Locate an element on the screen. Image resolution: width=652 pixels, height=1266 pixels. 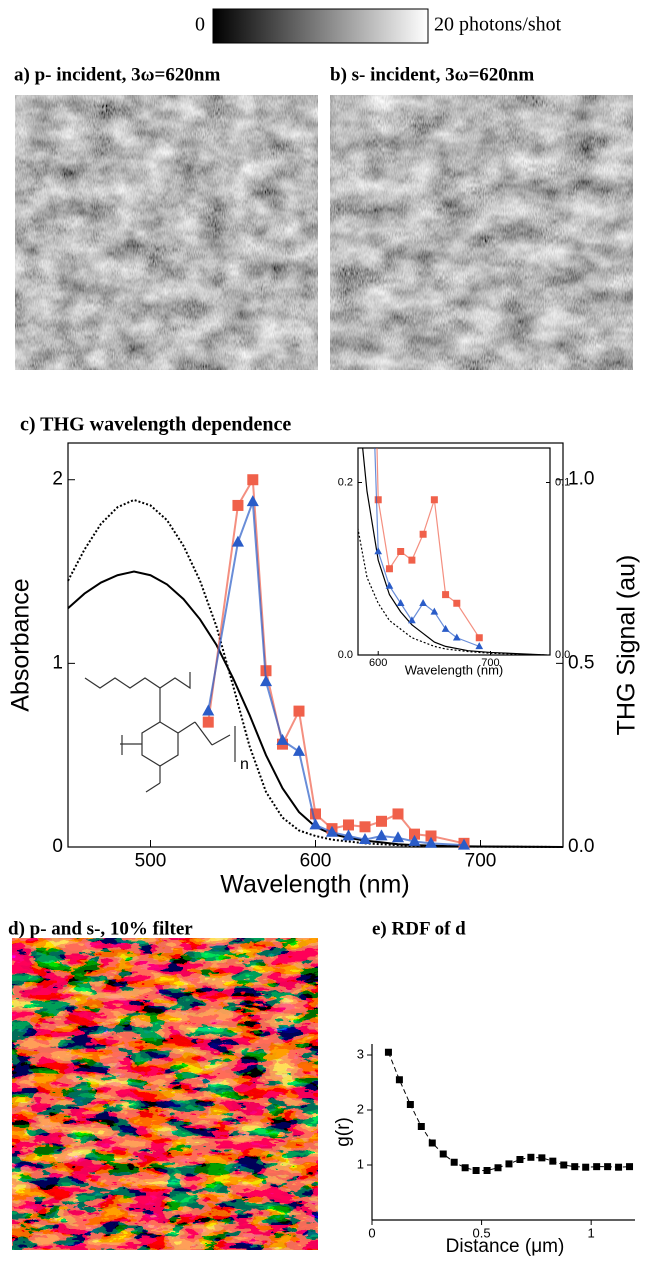
colorbar-min: 0 is located at coordinates (200, 25).